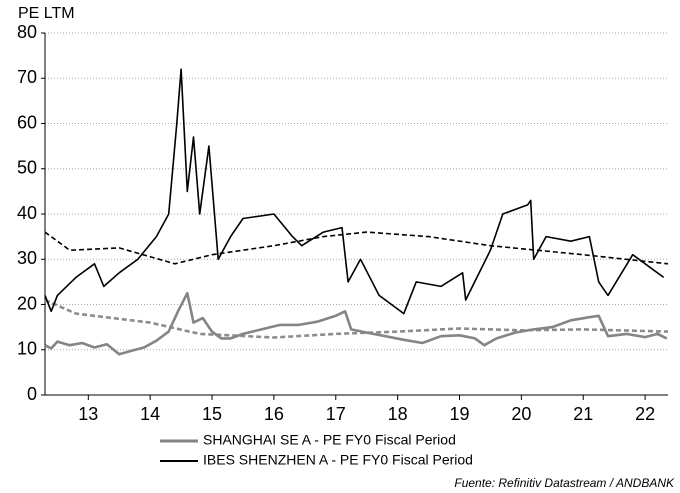 The width and height of the screenshot is (680, 493). Describe the element at coordinates (27, 213) in the screenshot. I see `y-tick-label: 40` at that location.